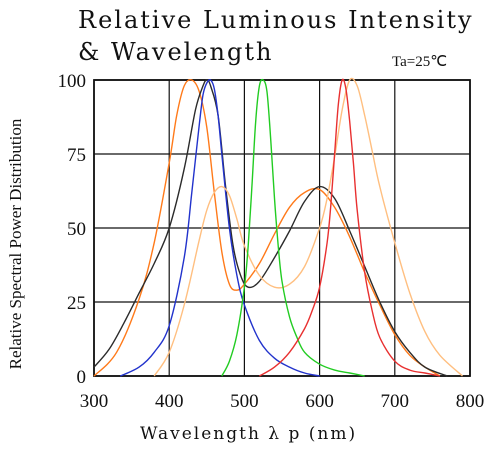 The height and width of the screenshot is (452, 496). I want to click on x-tick-label: 300, so click(94, 401).